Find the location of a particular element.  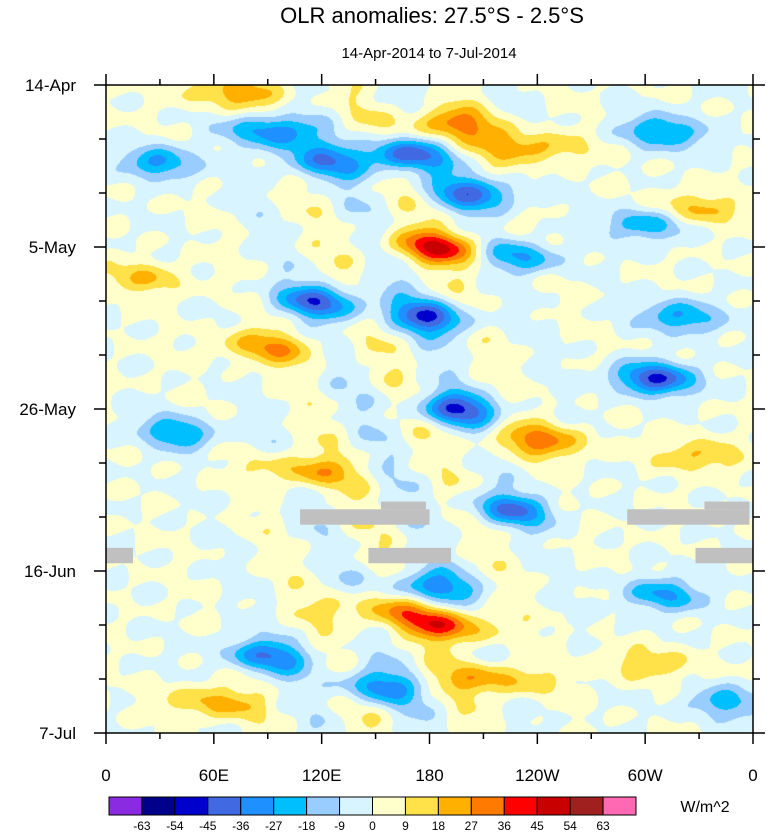

colorbar-label: -36 is located at coordinates (241, 826).